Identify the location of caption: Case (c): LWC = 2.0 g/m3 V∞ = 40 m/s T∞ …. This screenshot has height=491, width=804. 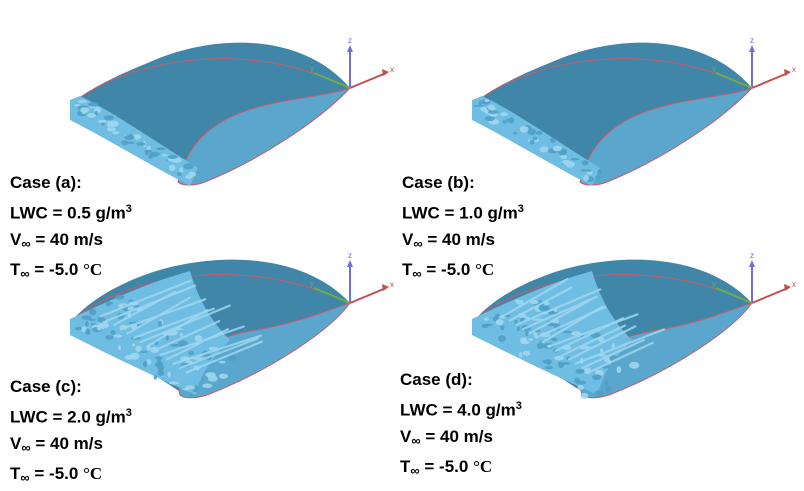
(71, 432).